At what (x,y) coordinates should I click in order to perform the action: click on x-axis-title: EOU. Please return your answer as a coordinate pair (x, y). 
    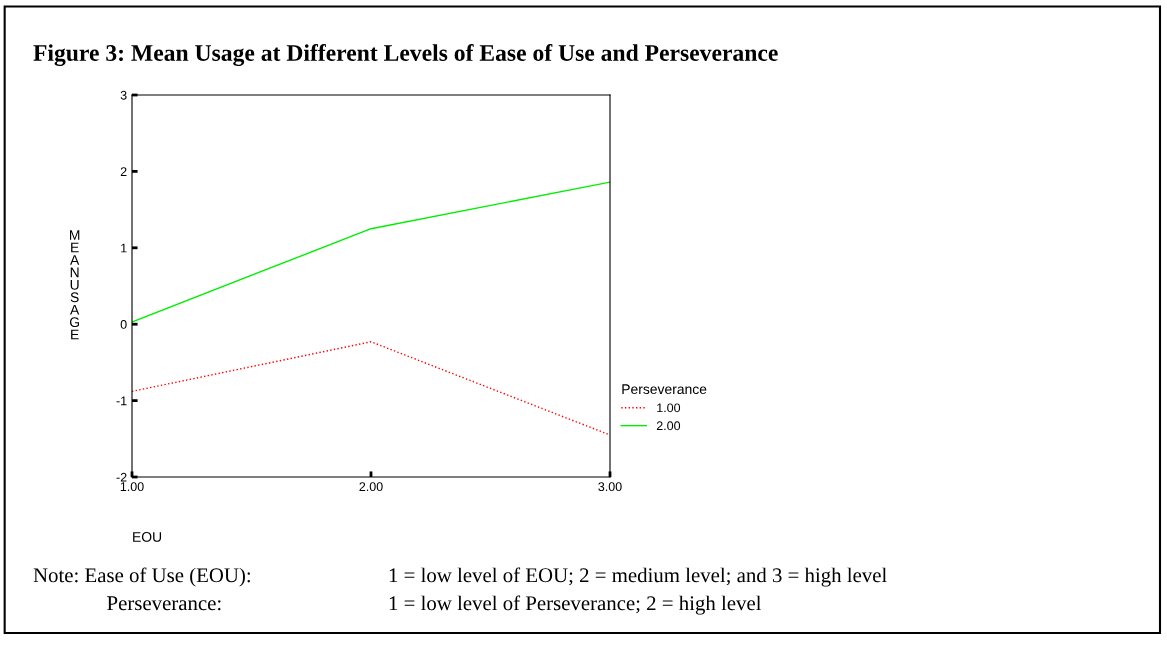
    Looking at the image, I should click on (147, 537).